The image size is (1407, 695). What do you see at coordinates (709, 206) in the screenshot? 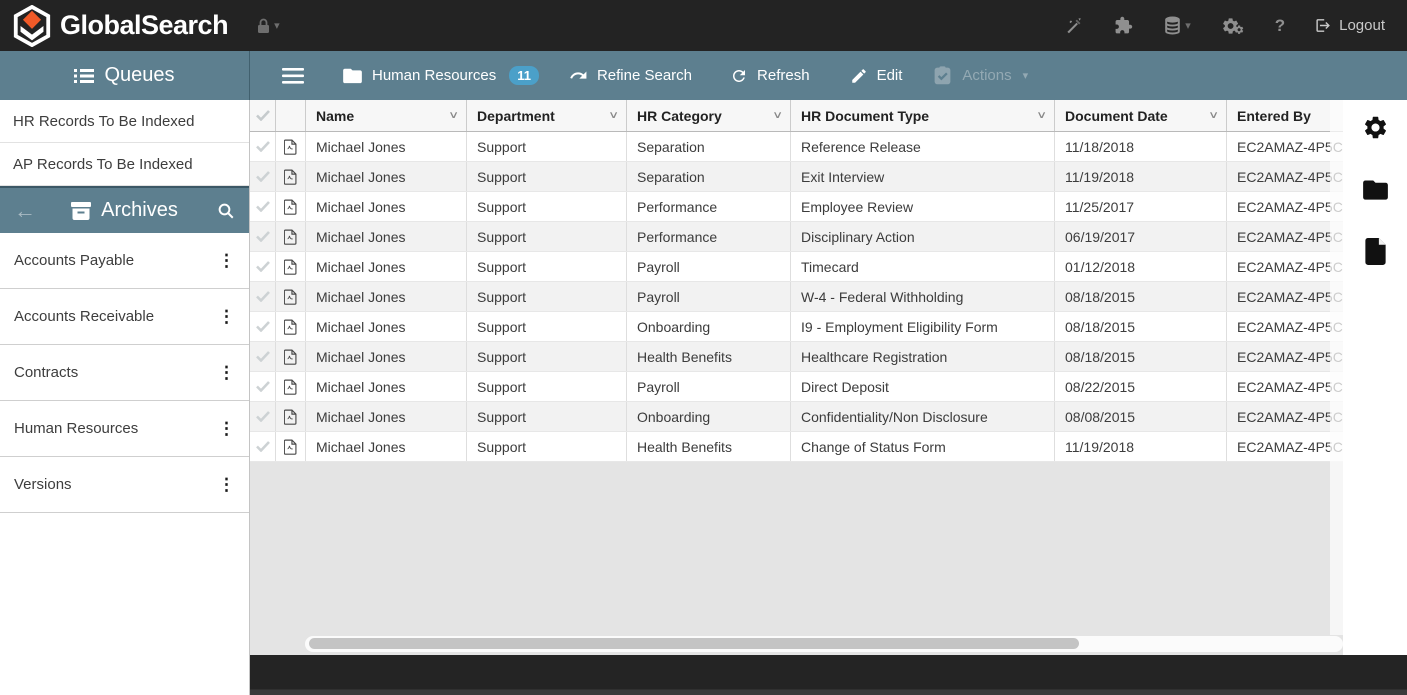
I see `cell-hr-category: Performance` at bounding box center [709, 206].